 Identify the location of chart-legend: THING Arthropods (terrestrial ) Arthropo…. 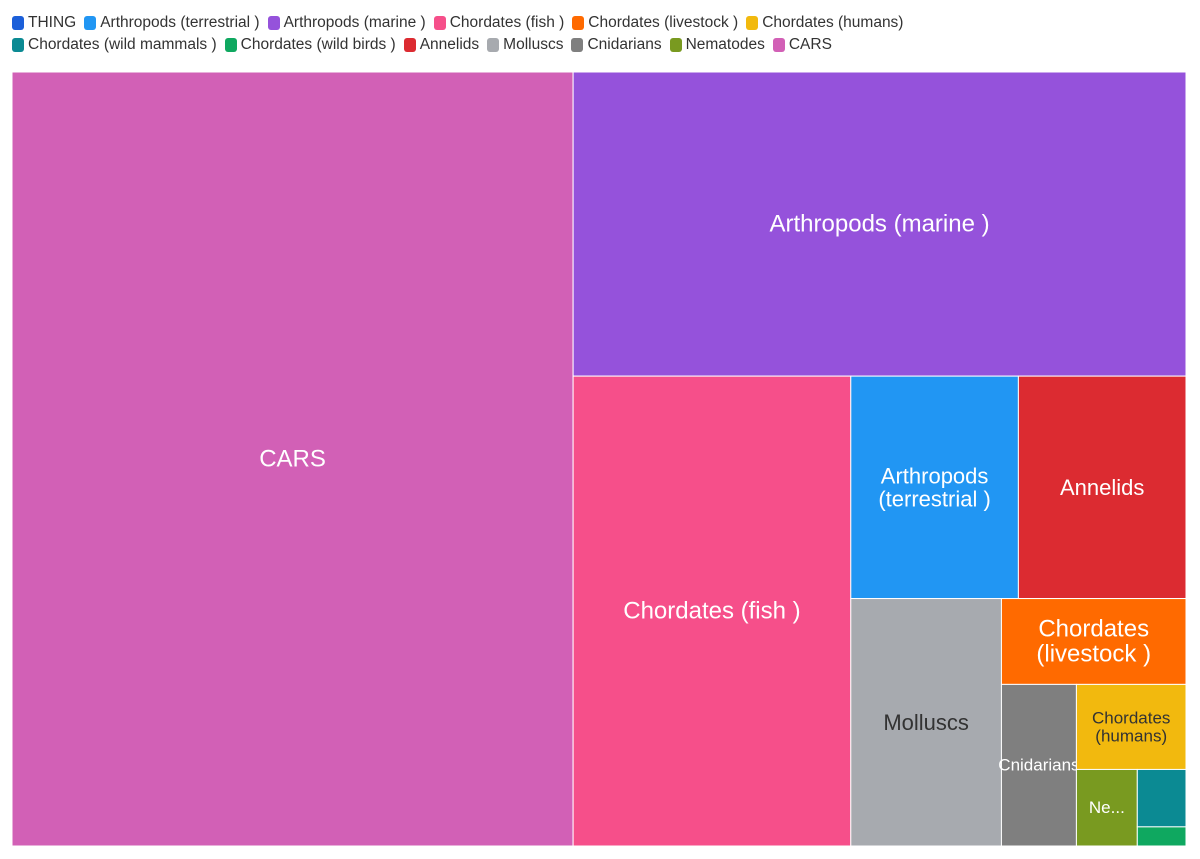
(602, 34).